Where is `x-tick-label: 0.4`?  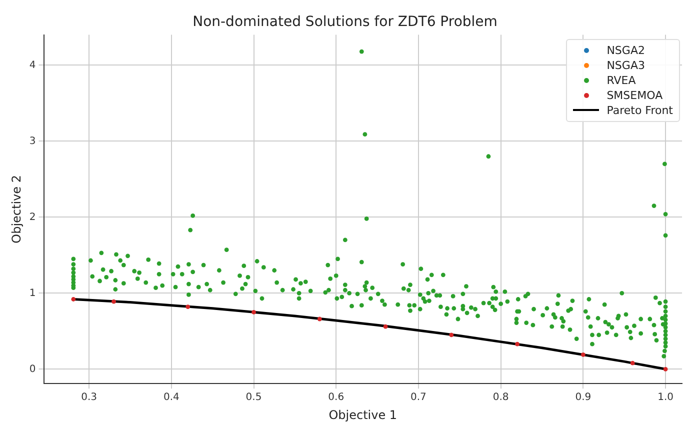 x-tick-label: 0.4 is located at coordinates (171, 398).